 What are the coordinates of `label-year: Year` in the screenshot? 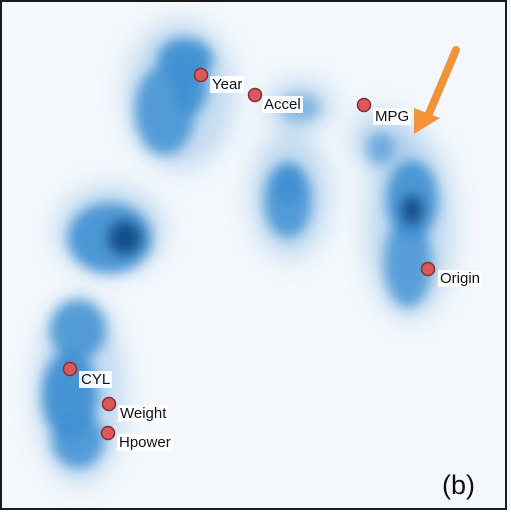 It's located at (227, 84).